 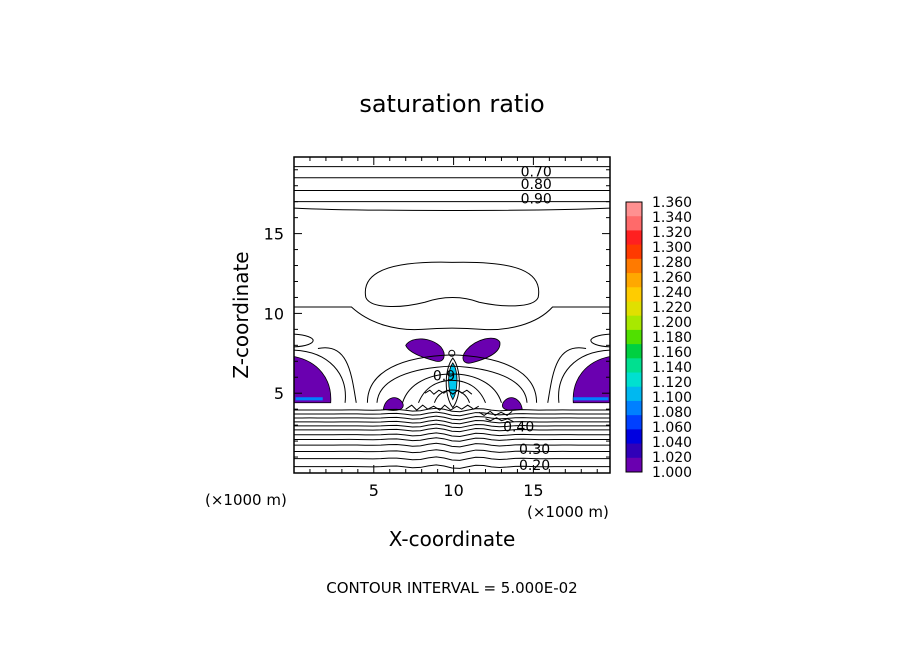 I want to click on x-unit-label-left: (×1000 m), so click(x=246, y=500).